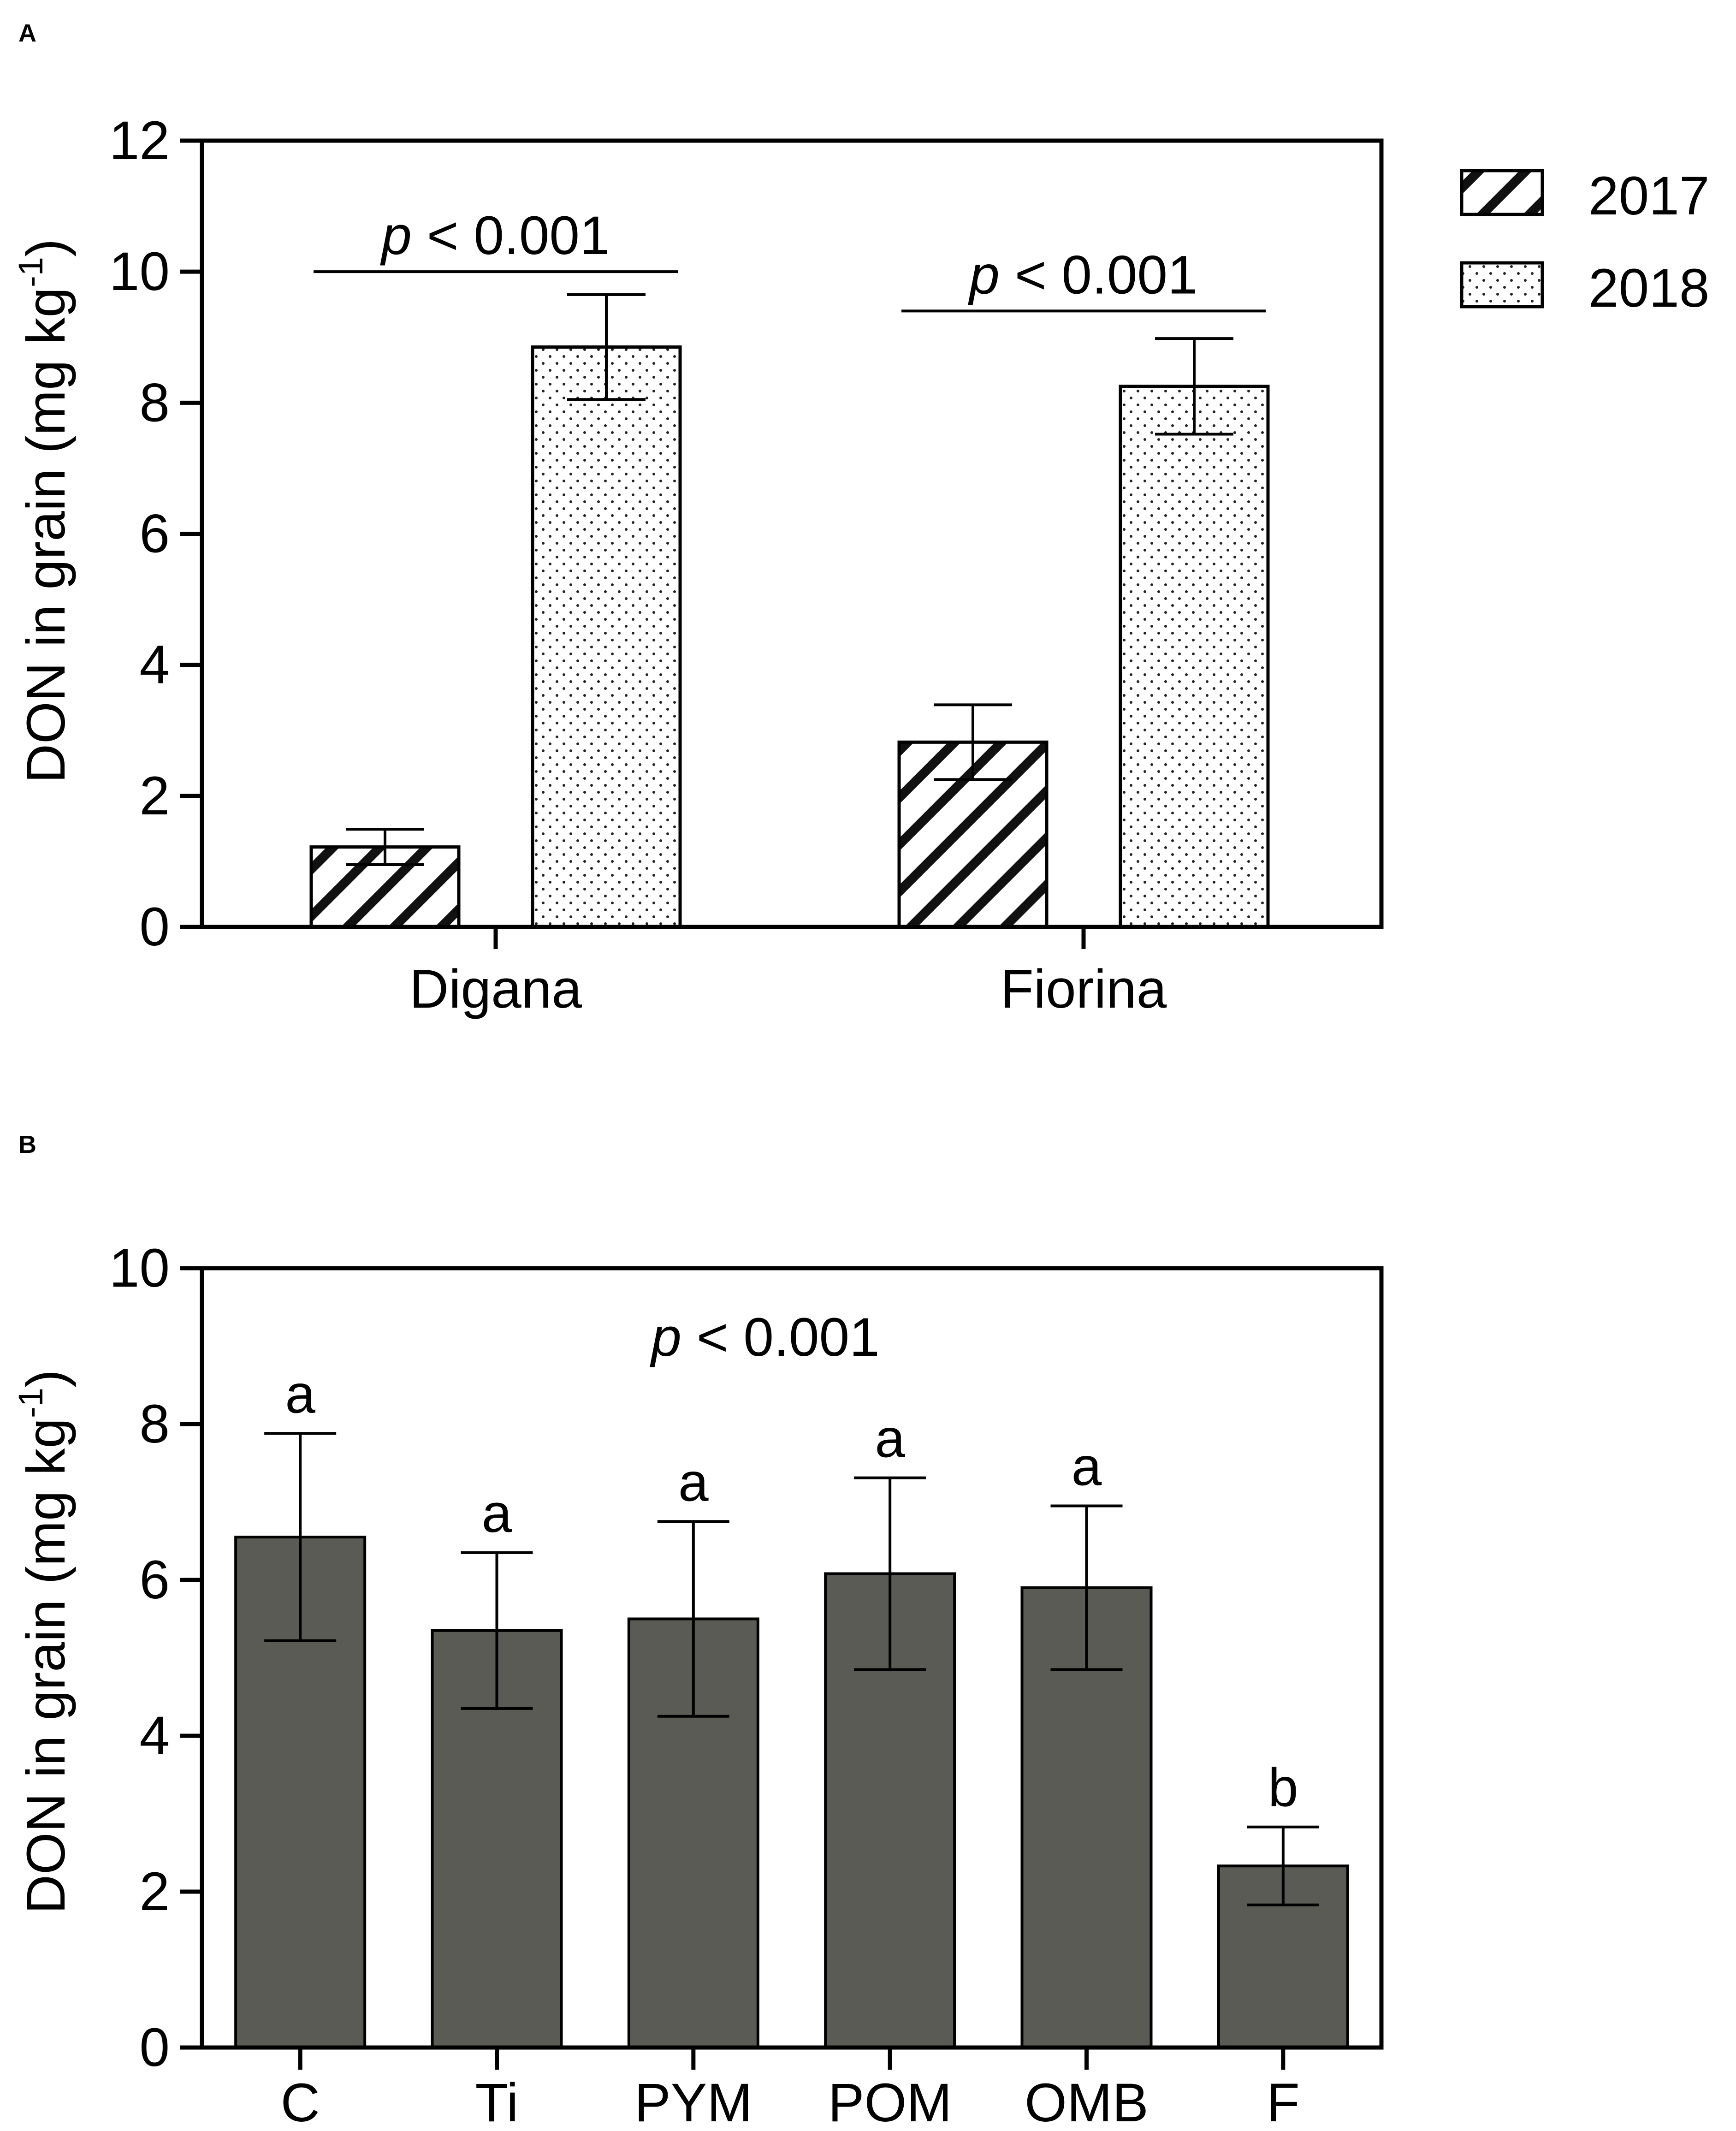 Image resolution: width=1736 pixels, height=2131 pixels. Describe the element at coordinates (140, 140) in the screenshot. I see `y-tick-label: 12` at that location.